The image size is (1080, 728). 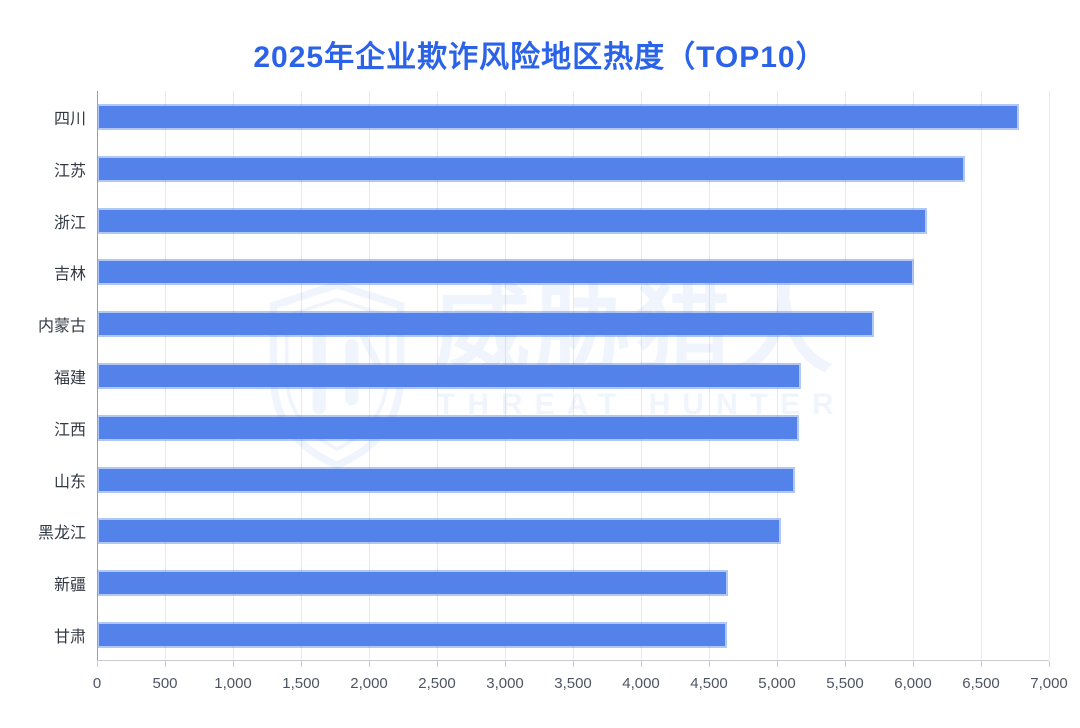 What do you see at coordinates (505, 683) in the screenshot?
I see `x-tick-label: 3,000` at bounding box center [505, 683].